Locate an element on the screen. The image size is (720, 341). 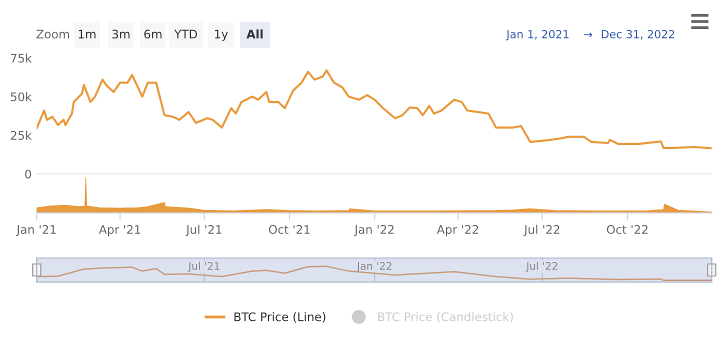
text: 6m is located at coordinates (153, 34).